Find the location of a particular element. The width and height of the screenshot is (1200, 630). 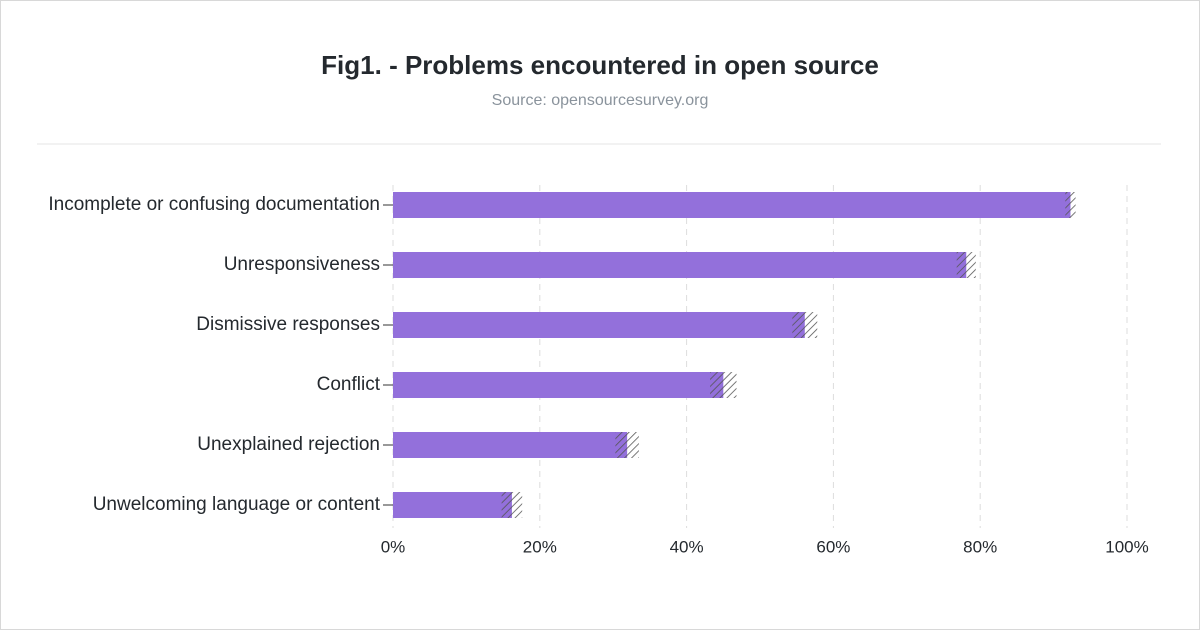

y-tick-label: Conflict is located at coordinates (349, 384).